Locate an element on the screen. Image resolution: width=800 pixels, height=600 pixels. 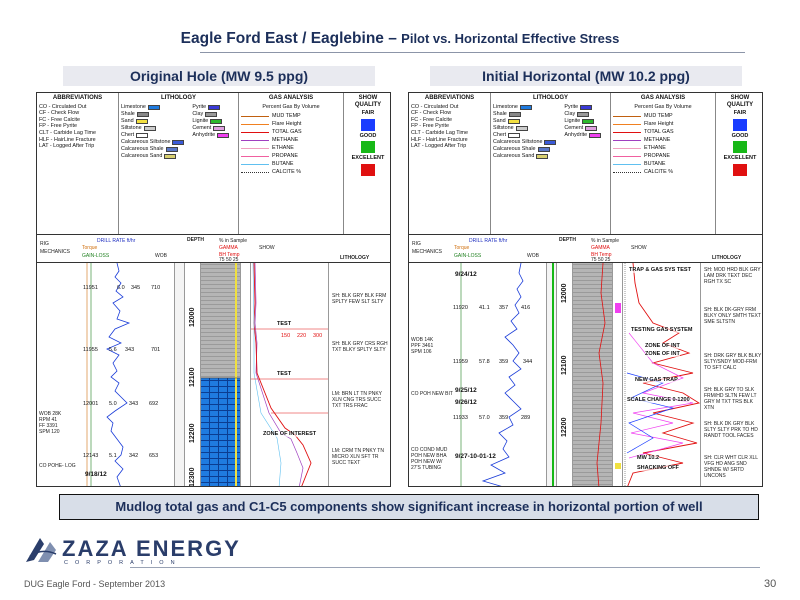
gas-butane: BUTANE is located at coordinates (655, 163).